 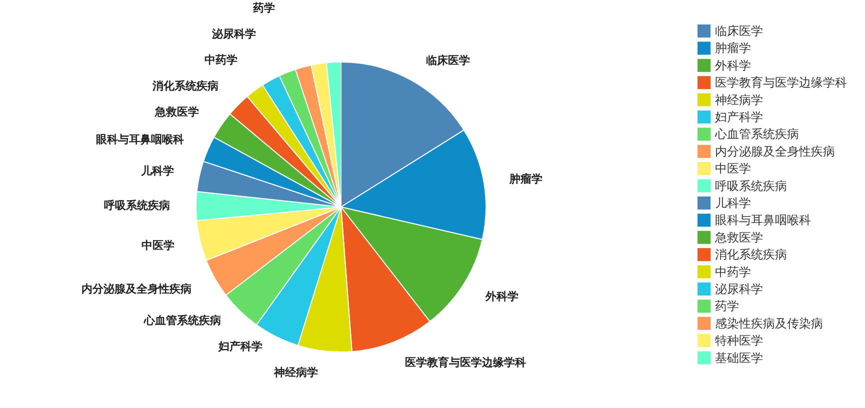 What do you see at coordinates (733, 169) in the screenshot?
I see `legend-label: 中医学` at bounding box center [733, 169].